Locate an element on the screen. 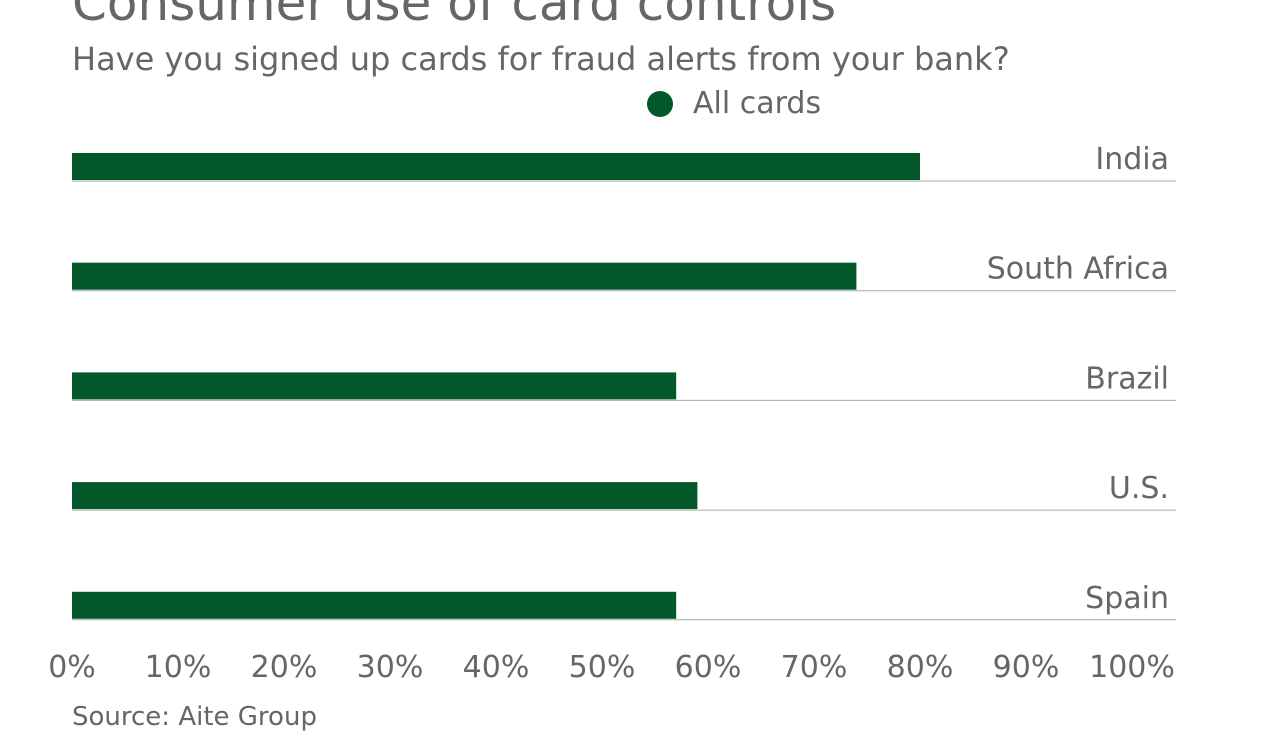  bar-brazil is located at coordinates (374, 386).